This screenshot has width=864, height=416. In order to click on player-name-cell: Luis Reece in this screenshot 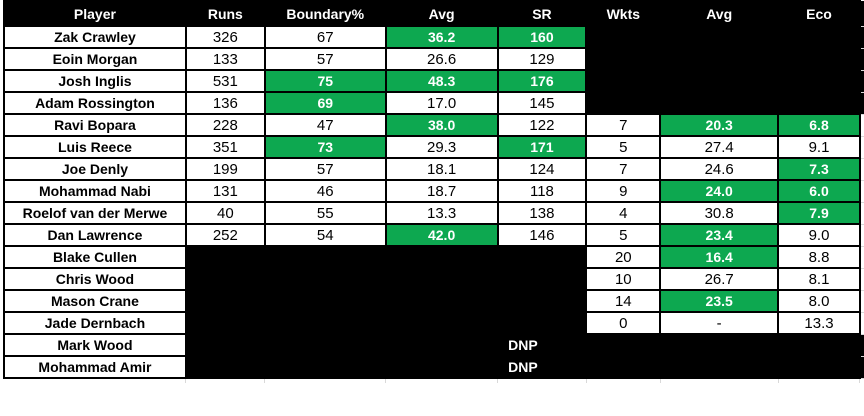, I will do `click(95, 147)`.